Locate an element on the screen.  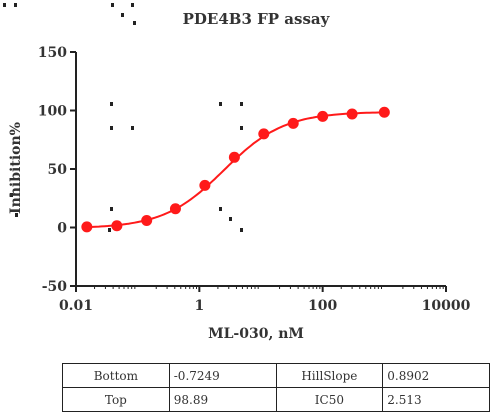
y-ticks: -50 0 50 100 150 is located at coordinates (57, 170).